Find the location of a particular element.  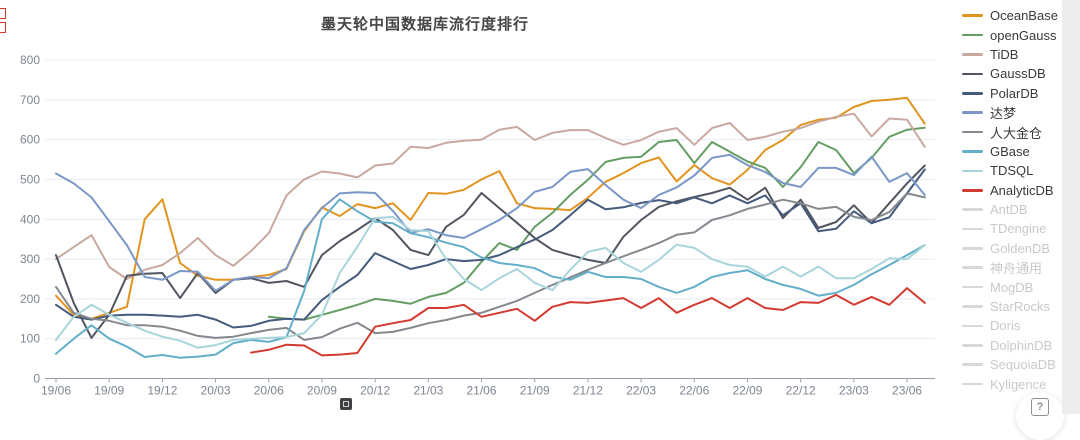

legend-item-OceanBase: OceanBase is located at coordinates (1012, 15).